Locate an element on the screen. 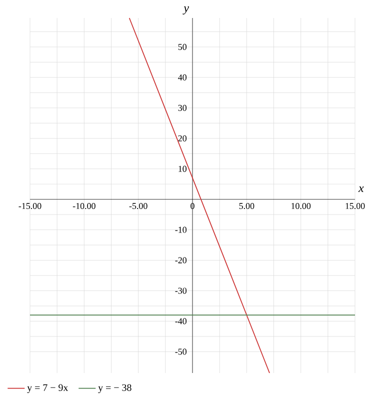 This screenshot has height=408, width=384. x-tick-label: 10.00 is located at coordinates (301, 206).